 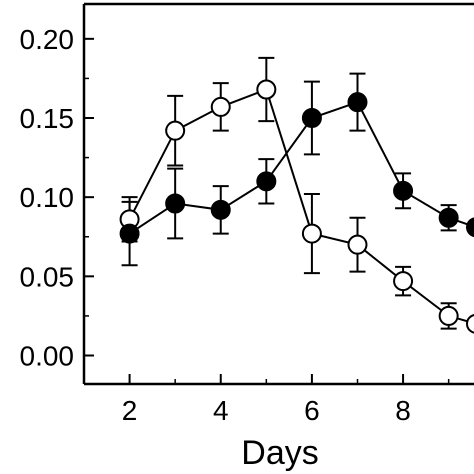 What do you see at coordinates (221, 410) in the screenshot?
I see `x-tick-label: 4` at bounding box center [221, 410].